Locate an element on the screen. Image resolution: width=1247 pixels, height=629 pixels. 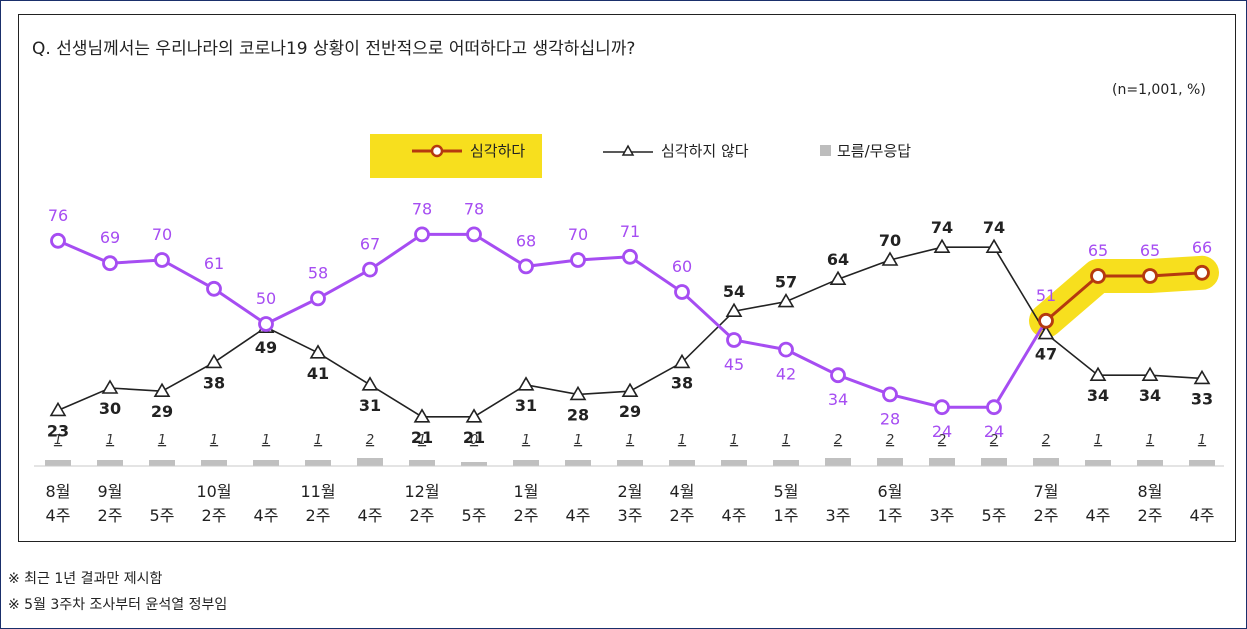
legend-item-unknown: 모름/무응답 is located at coordinates (865, 150).